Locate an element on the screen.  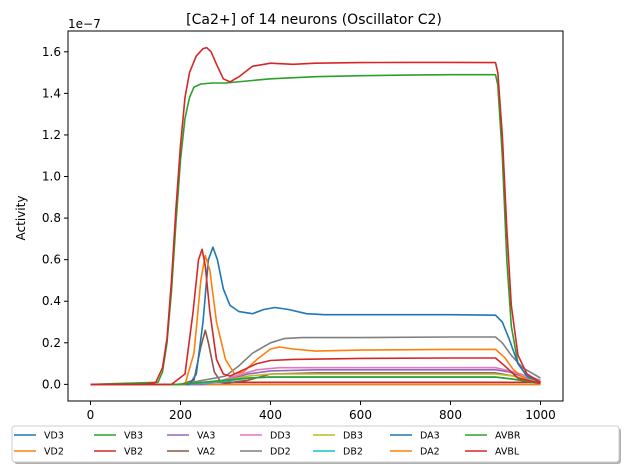
x-tick-label: 800 is located at coordinates (450, 415).